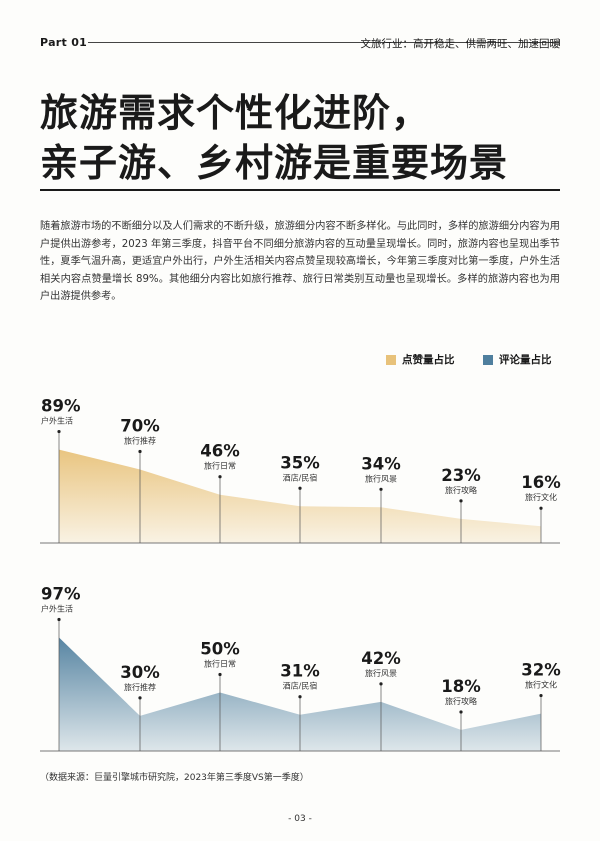  What do you see at coordinates (220, 466) in the screenshot?
I see `chart-likes-category-label: 旅行日常` at bounding box center [220, 466].